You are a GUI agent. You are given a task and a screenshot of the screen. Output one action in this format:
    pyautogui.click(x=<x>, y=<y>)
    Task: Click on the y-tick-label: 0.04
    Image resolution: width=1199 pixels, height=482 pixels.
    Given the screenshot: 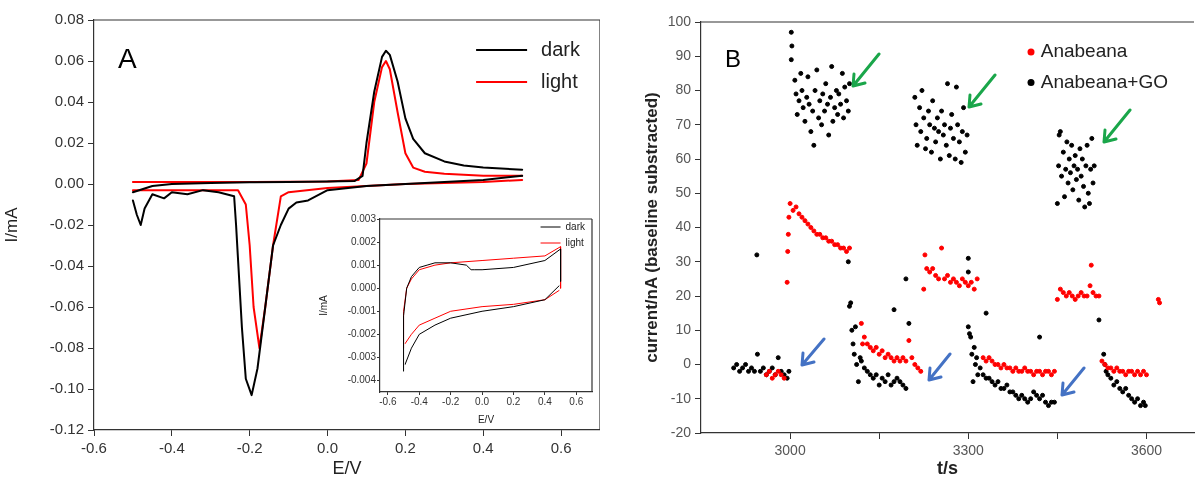 What is the action you would take?
    pyautogui.click(x=69, y=101)
    